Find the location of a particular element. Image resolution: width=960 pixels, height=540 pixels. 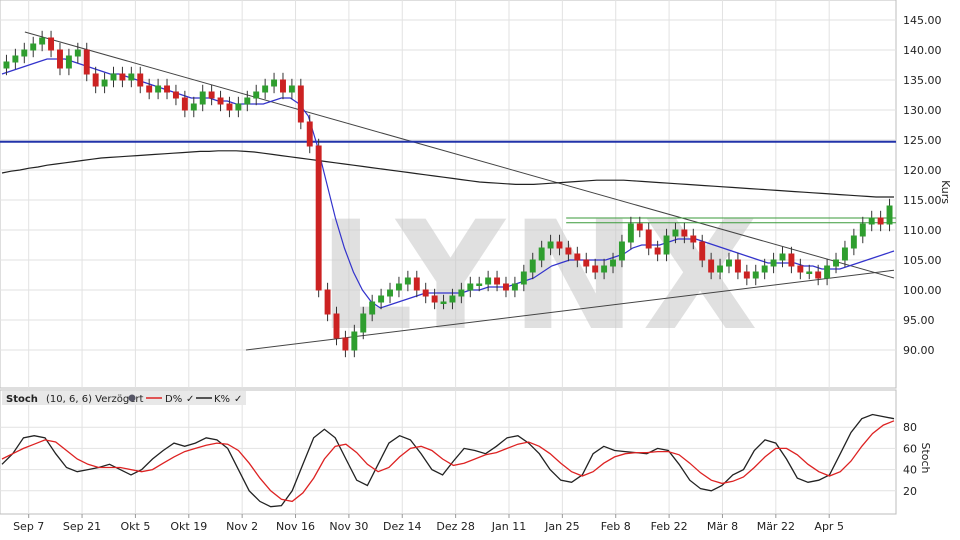

price-y-tick-label: 90.00 is located at coordinates (919, 350).